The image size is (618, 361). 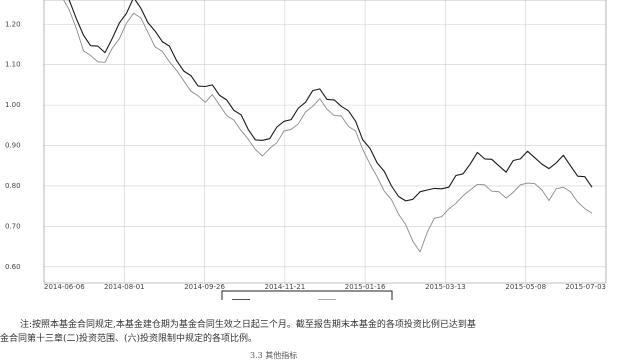 I want to click on chart-legend, so click(x=307, y=295).